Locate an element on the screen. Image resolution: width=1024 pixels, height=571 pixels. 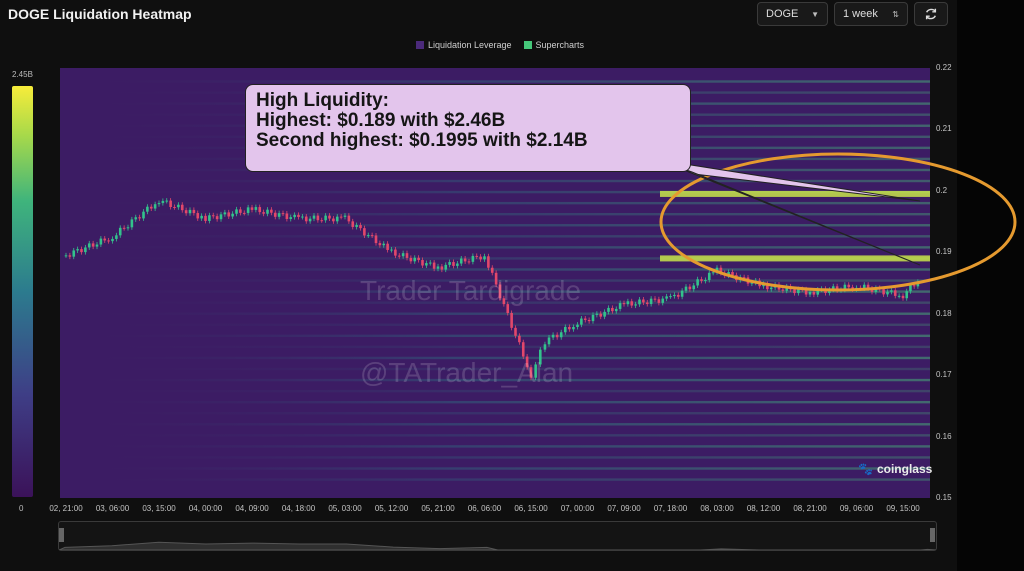
watermark-line2: @TATrader_Alan is located at coordinates (467, 372).